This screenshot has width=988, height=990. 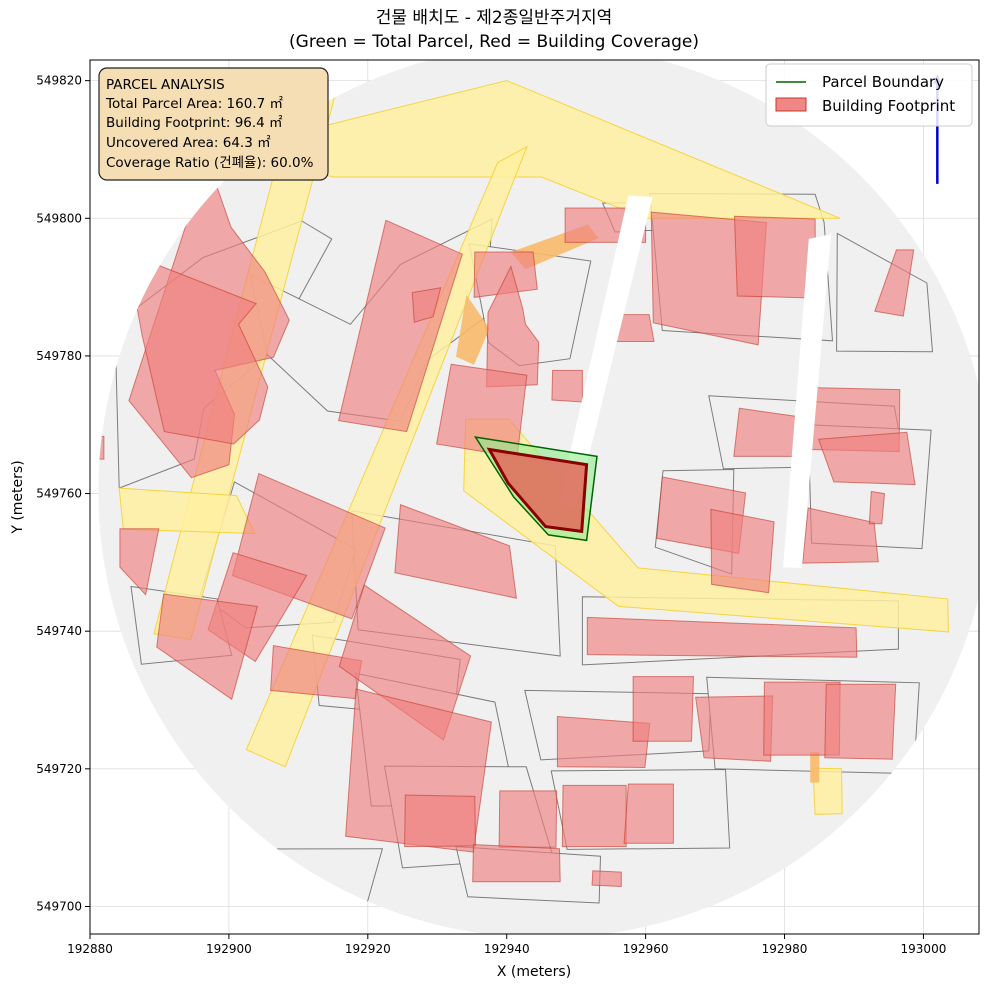 I want to click on legend-building-swatch, so click(x=791, y=104).